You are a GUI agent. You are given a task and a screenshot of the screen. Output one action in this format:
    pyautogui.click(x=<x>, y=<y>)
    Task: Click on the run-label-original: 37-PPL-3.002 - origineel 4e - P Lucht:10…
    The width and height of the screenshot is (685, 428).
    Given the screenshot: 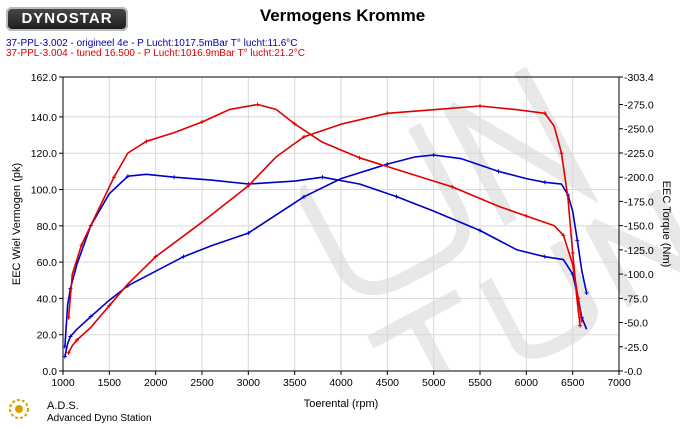 What is the action you would take?
    pyautogui.click(x=152, y=43)
    